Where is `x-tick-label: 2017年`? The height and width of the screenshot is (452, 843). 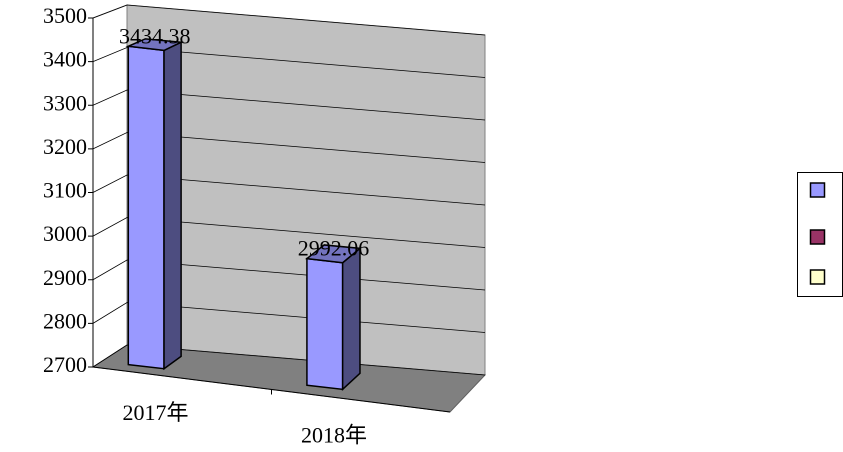 x-tick-label: 2017年 is located at coordinates (155, 412).